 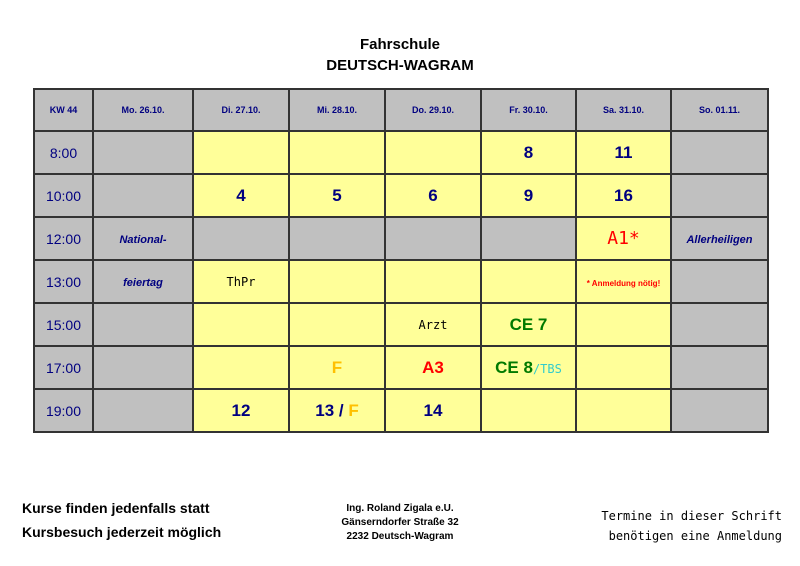 I want to click on course-label: A1*, so click(x=623, y=238).